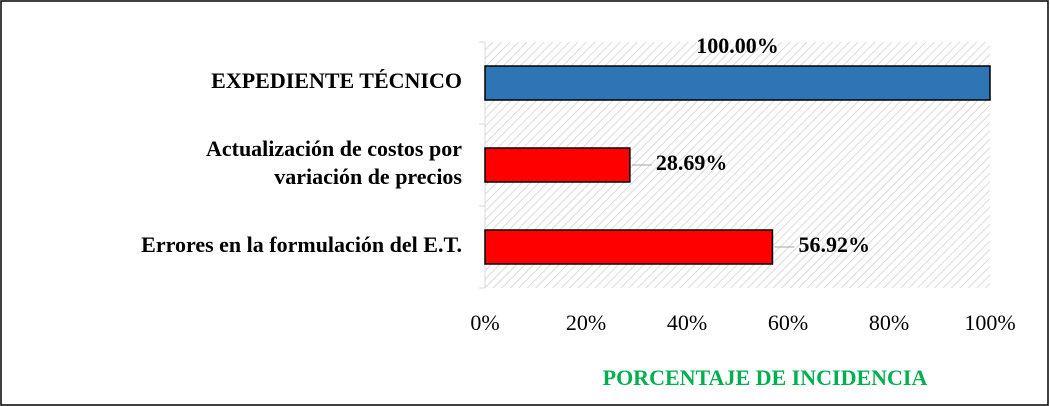 The image size is (1050, 406). What do you see at coordinates (687, 322) in the screenshot?
I see `x-tick-label: 40%` at bounding box center [687, 322].